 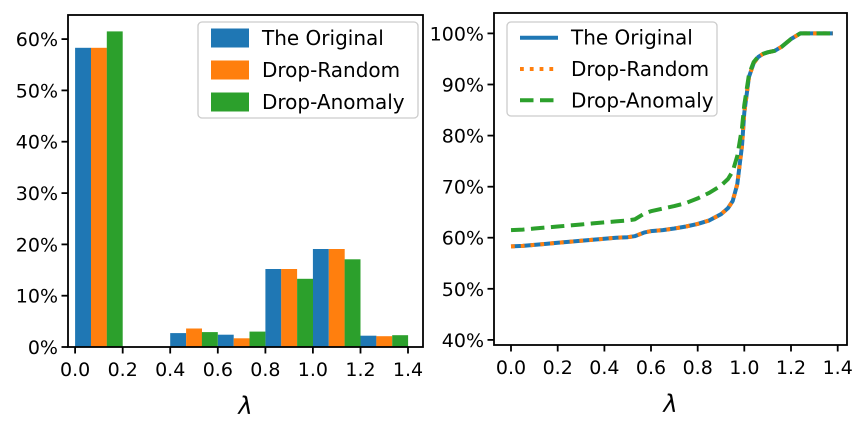 I want to click on bar-drop-anomaly-bin-0.8, so click(x=305, y=312).